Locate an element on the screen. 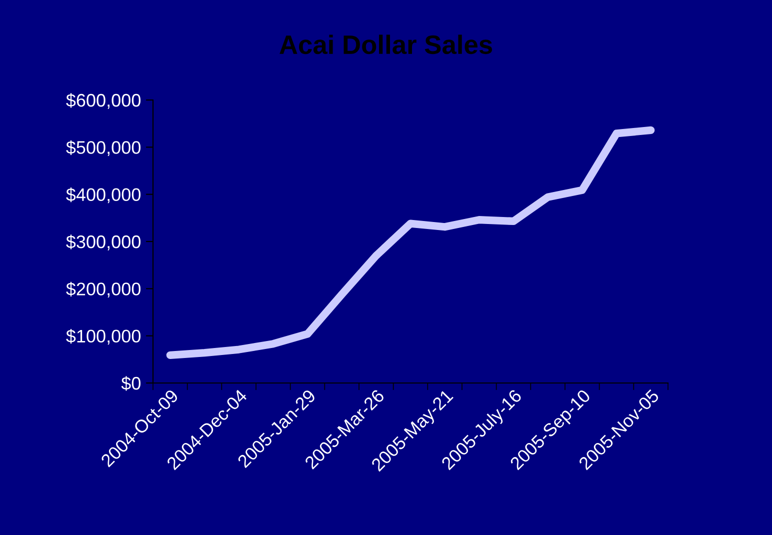  y-tick-label: $100,000 is located at coordinates (103, 337).